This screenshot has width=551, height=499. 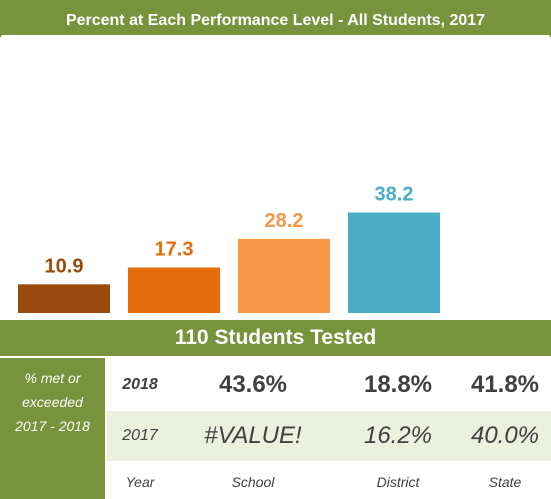 What do you see at coordinates (140, 384) in the screenshot?
I see `table-cell: 2018` at bounding box center [140, 384].